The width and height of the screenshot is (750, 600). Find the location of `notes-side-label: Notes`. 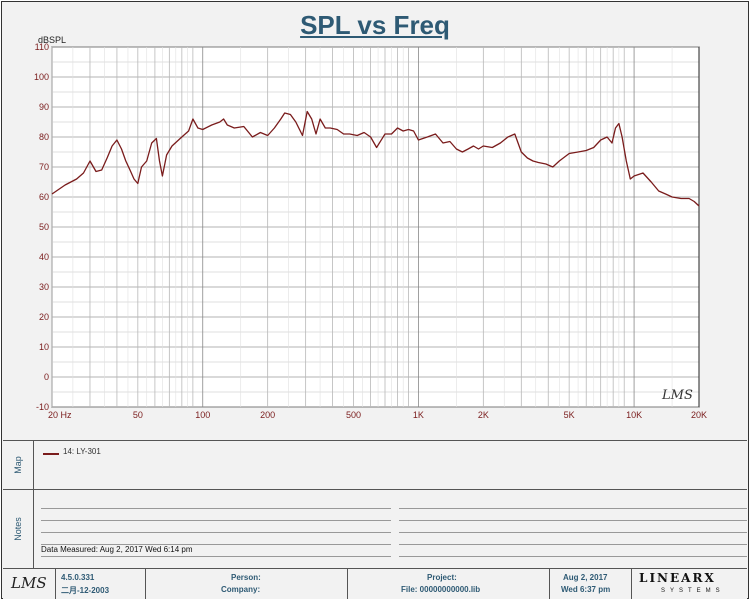

notes-side-label: Notes is located at coordinates (18, 529).